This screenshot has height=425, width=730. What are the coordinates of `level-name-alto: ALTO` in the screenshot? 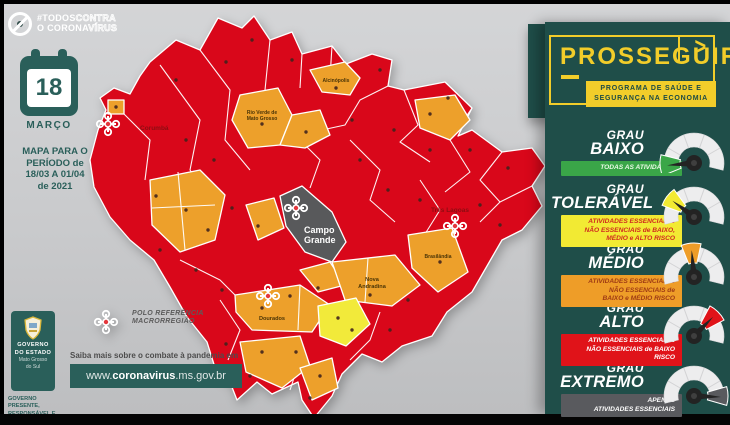 It's located at (621, 322).